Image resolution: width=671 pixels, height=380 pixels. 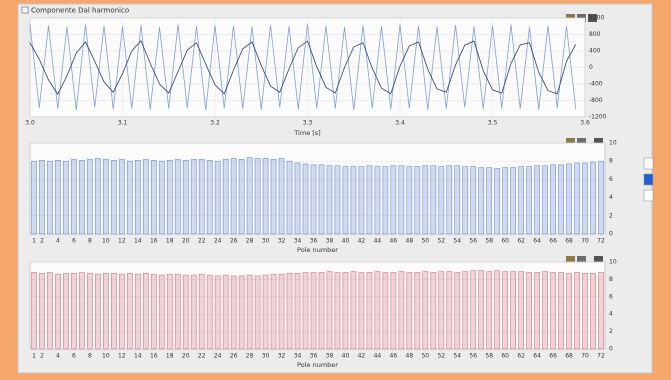 I want to click on selector, so click(x=648, y=179).